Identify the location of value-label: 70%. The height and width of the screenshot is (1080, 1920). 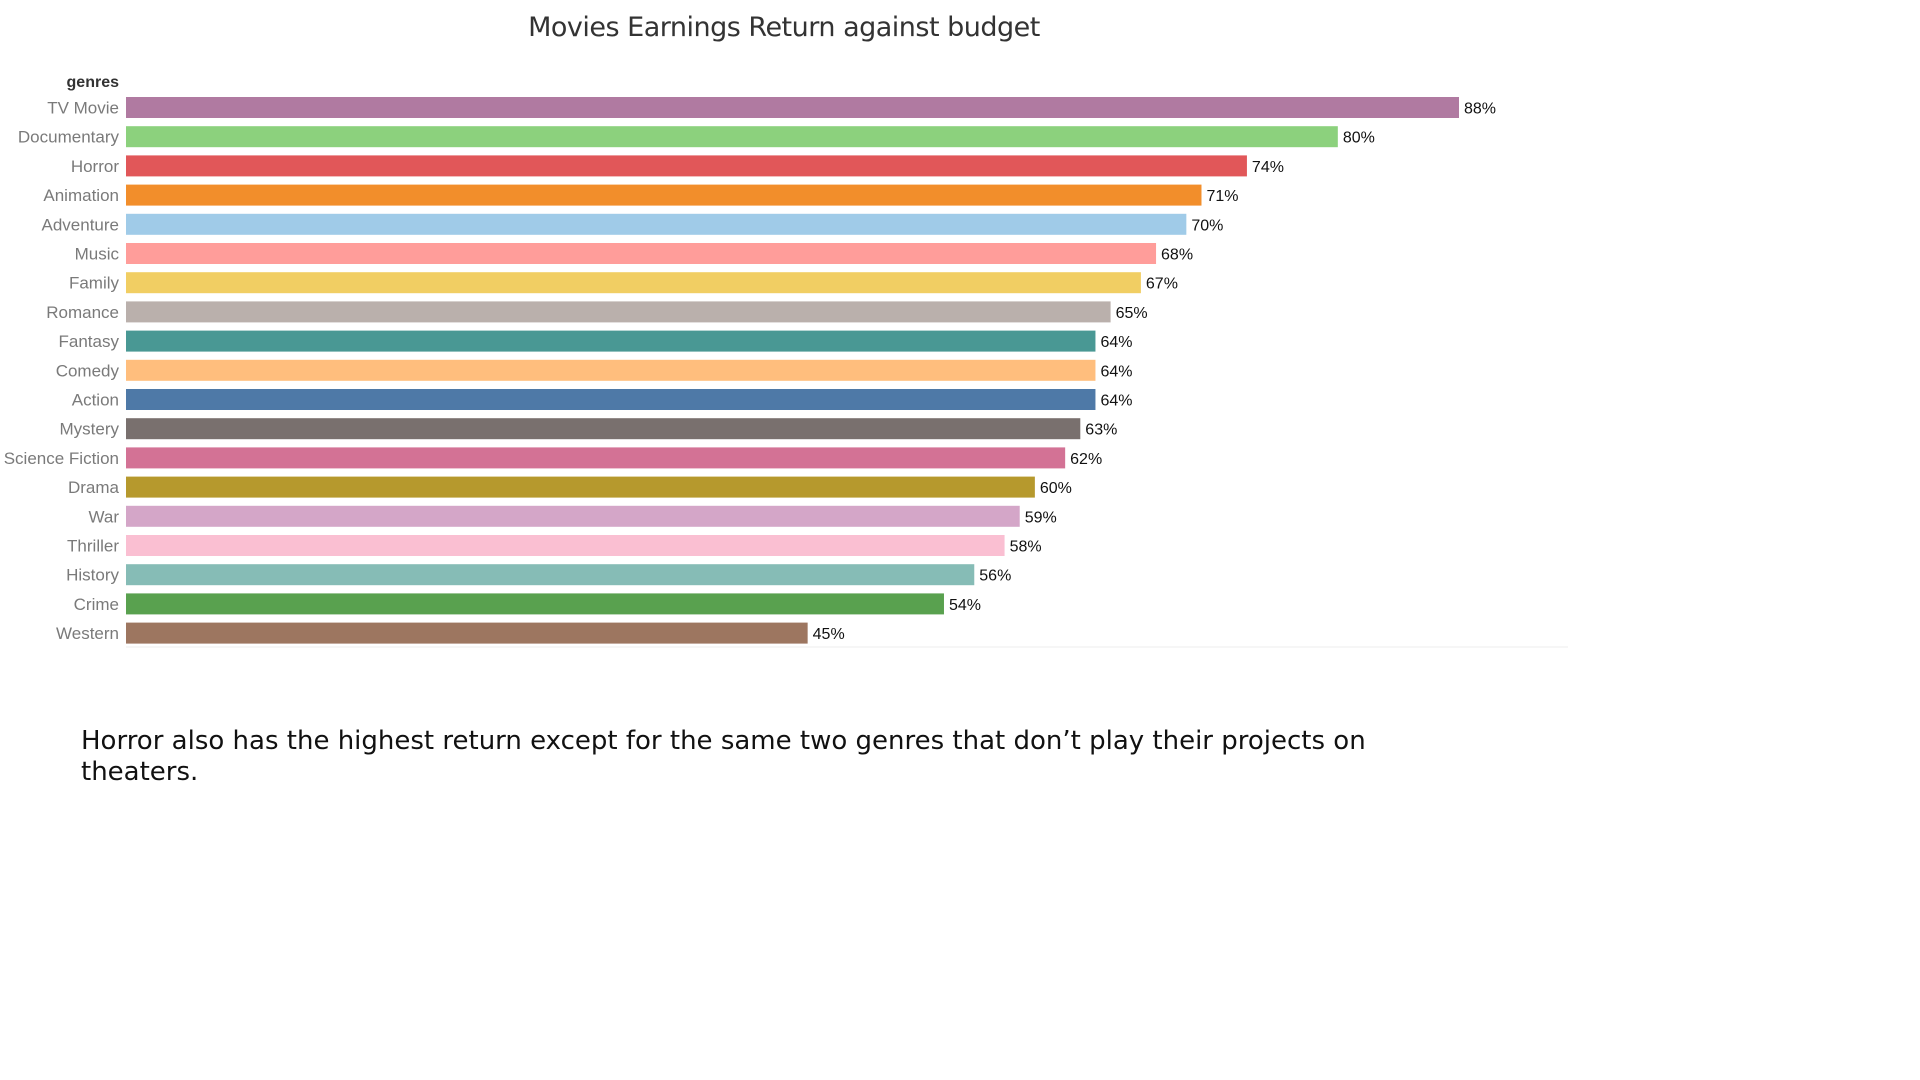
(1207, 225).